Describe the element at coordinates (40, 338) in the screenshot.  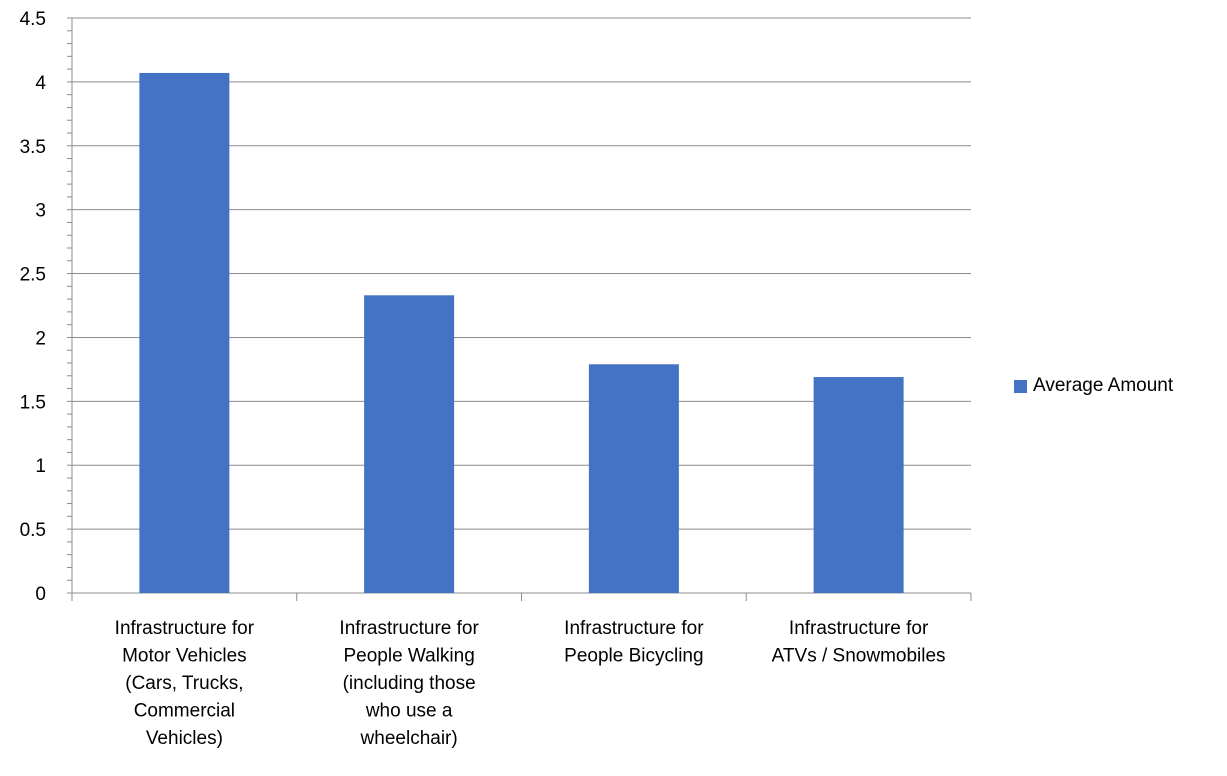
I see `y-tick-label: 2` at that location.